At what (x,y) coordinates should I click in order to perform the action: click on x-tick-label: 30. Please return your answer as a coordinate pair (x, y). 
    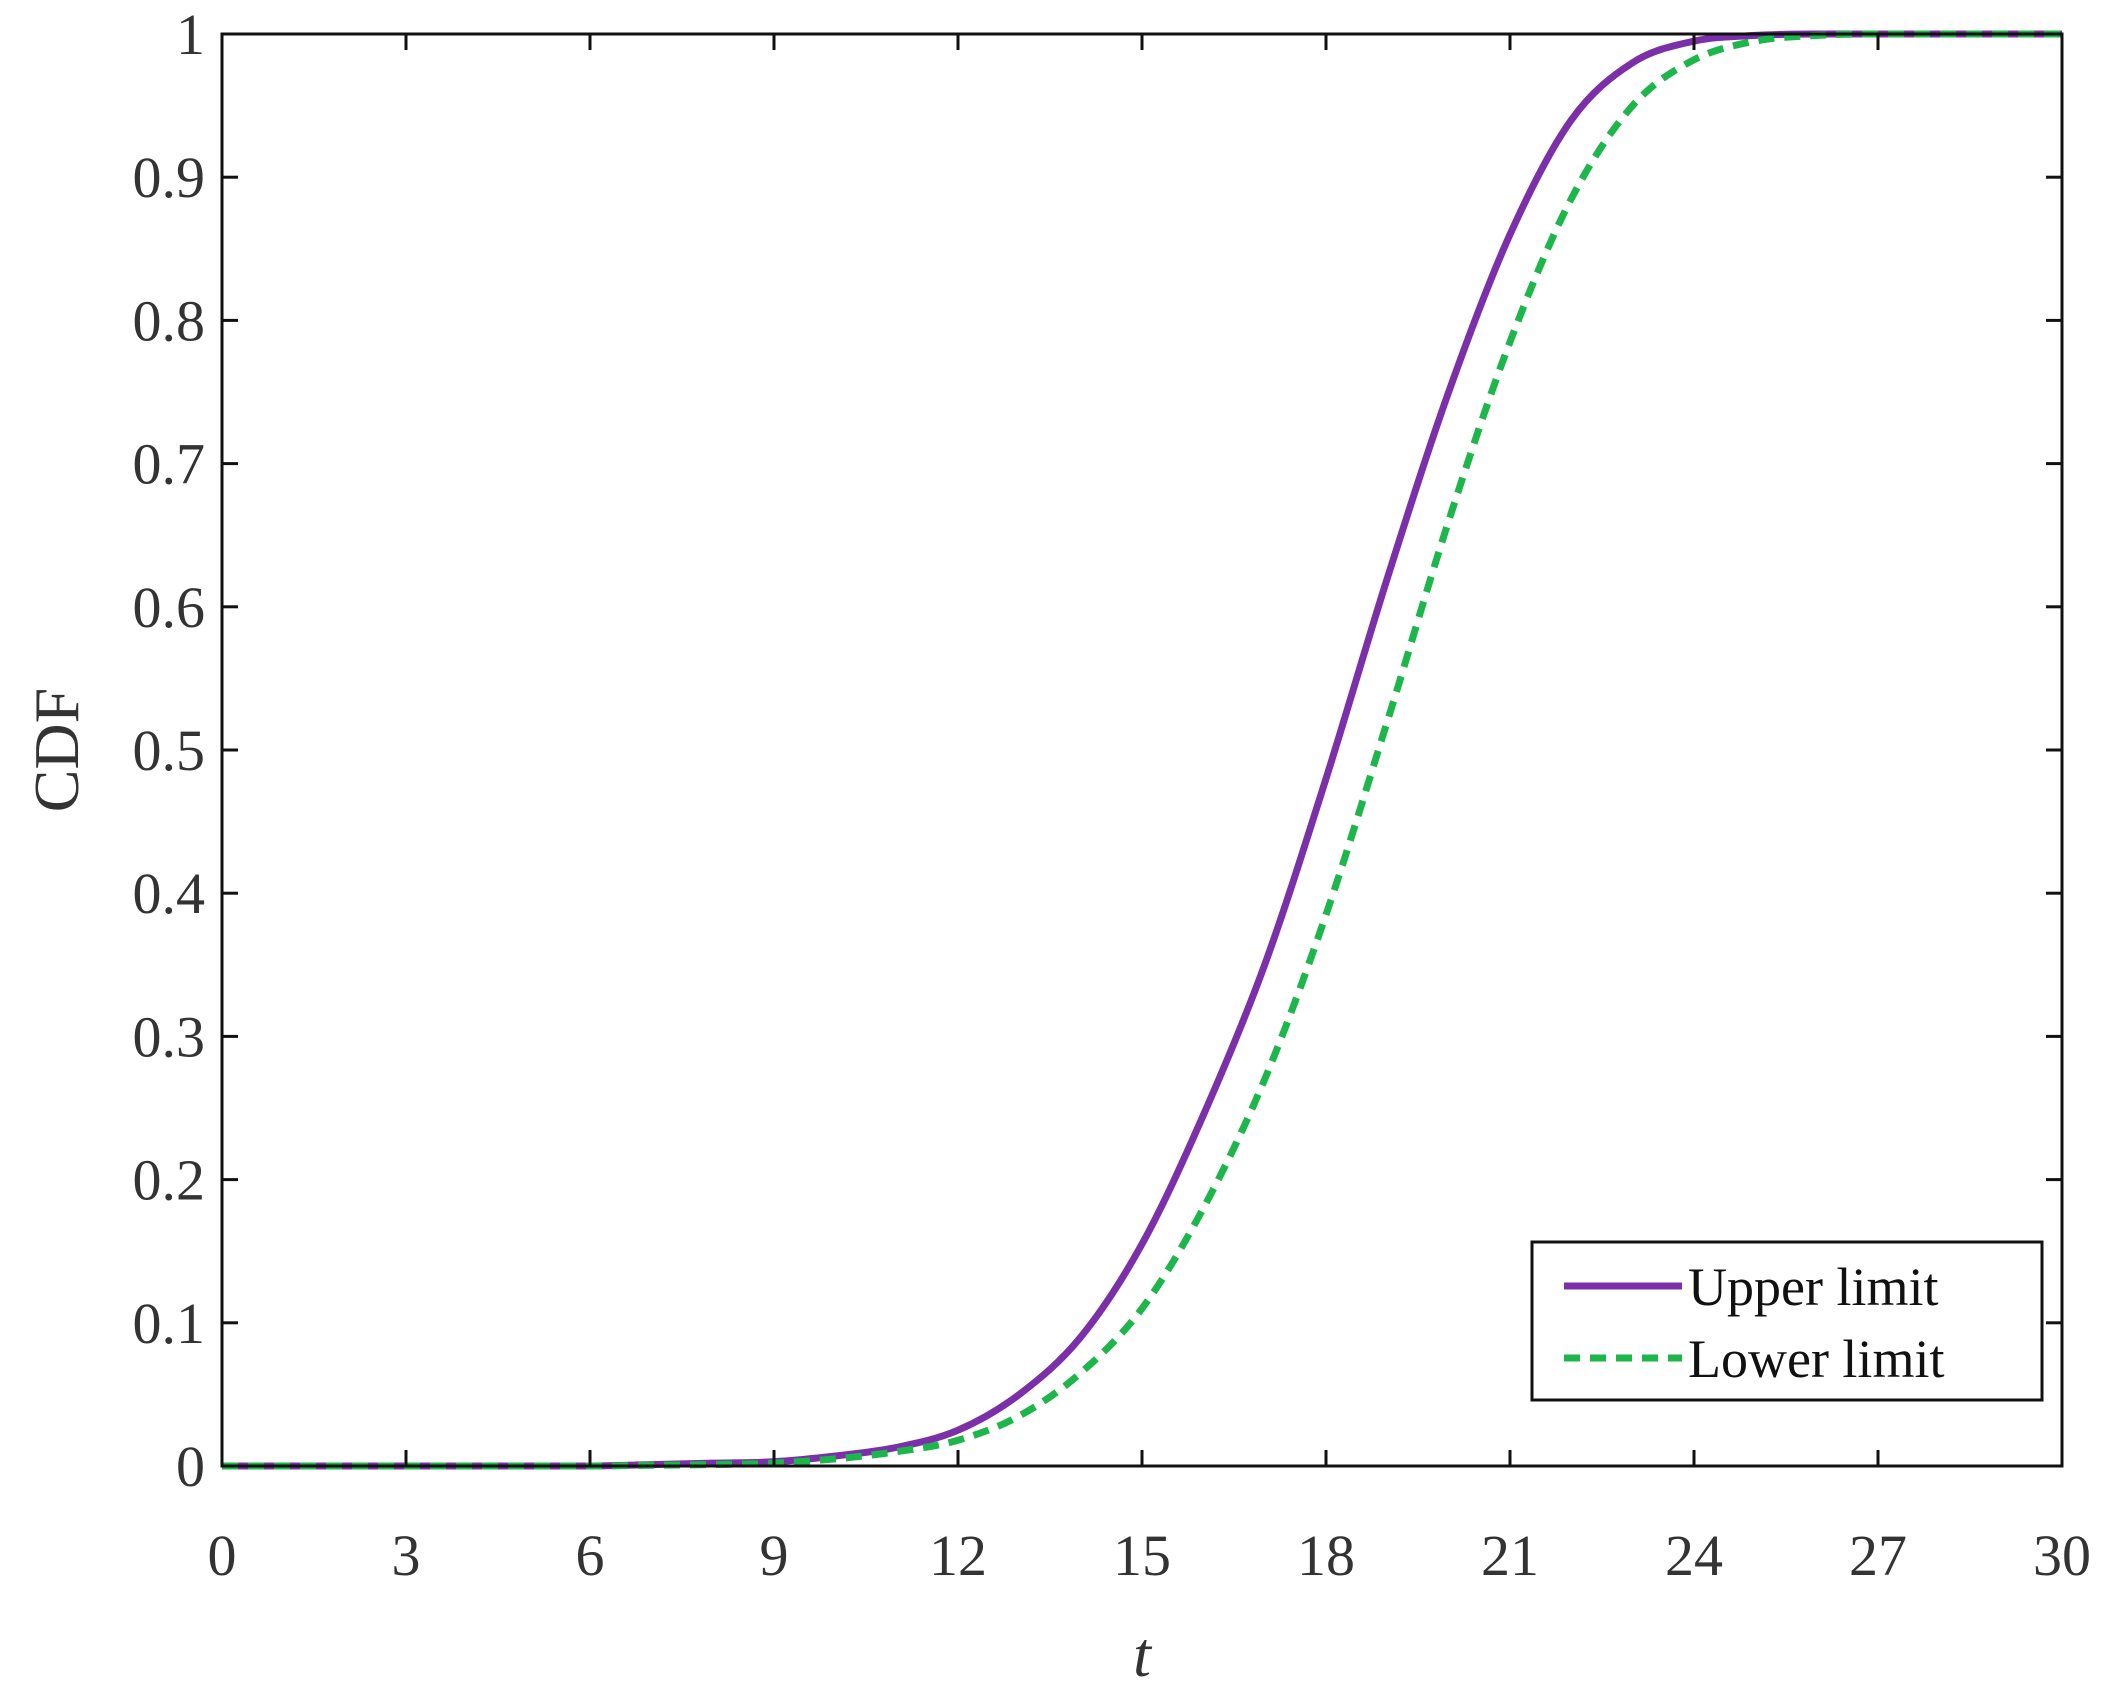
    Looking at the image, I should click on (2062, 1555).